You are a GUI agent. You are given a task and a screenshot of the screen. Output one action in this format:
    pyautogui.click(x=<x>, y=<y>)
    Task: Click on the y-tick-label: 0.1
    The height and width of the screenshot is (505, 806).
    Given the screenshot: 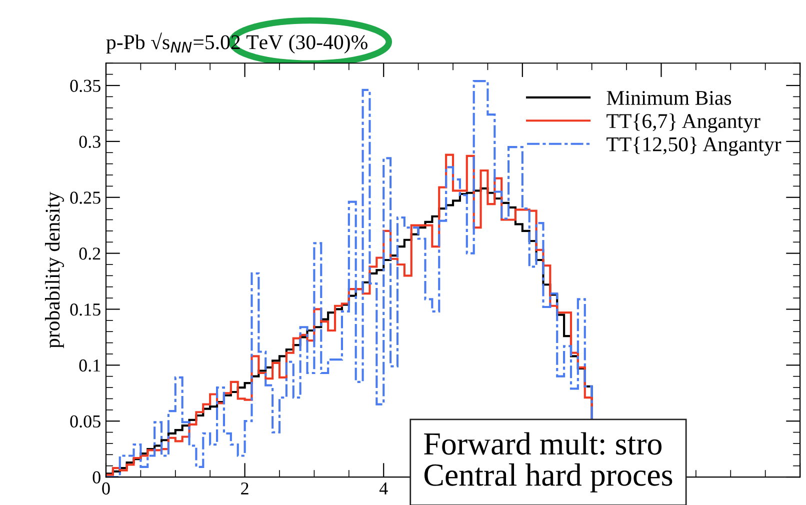 What is the action you would take?
    pyautogui.click(x=89, y=365)
    